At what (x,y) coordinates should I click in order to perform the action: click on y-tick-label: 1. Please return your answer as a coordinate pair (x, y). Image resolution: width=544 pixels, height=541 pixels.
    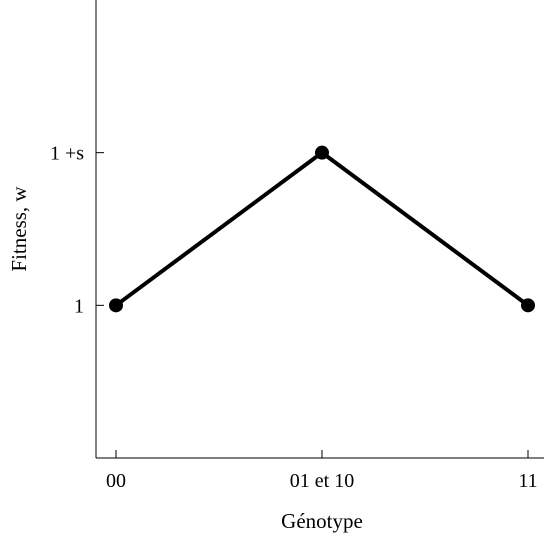
    Looking at the image, I should click on (79, 306).